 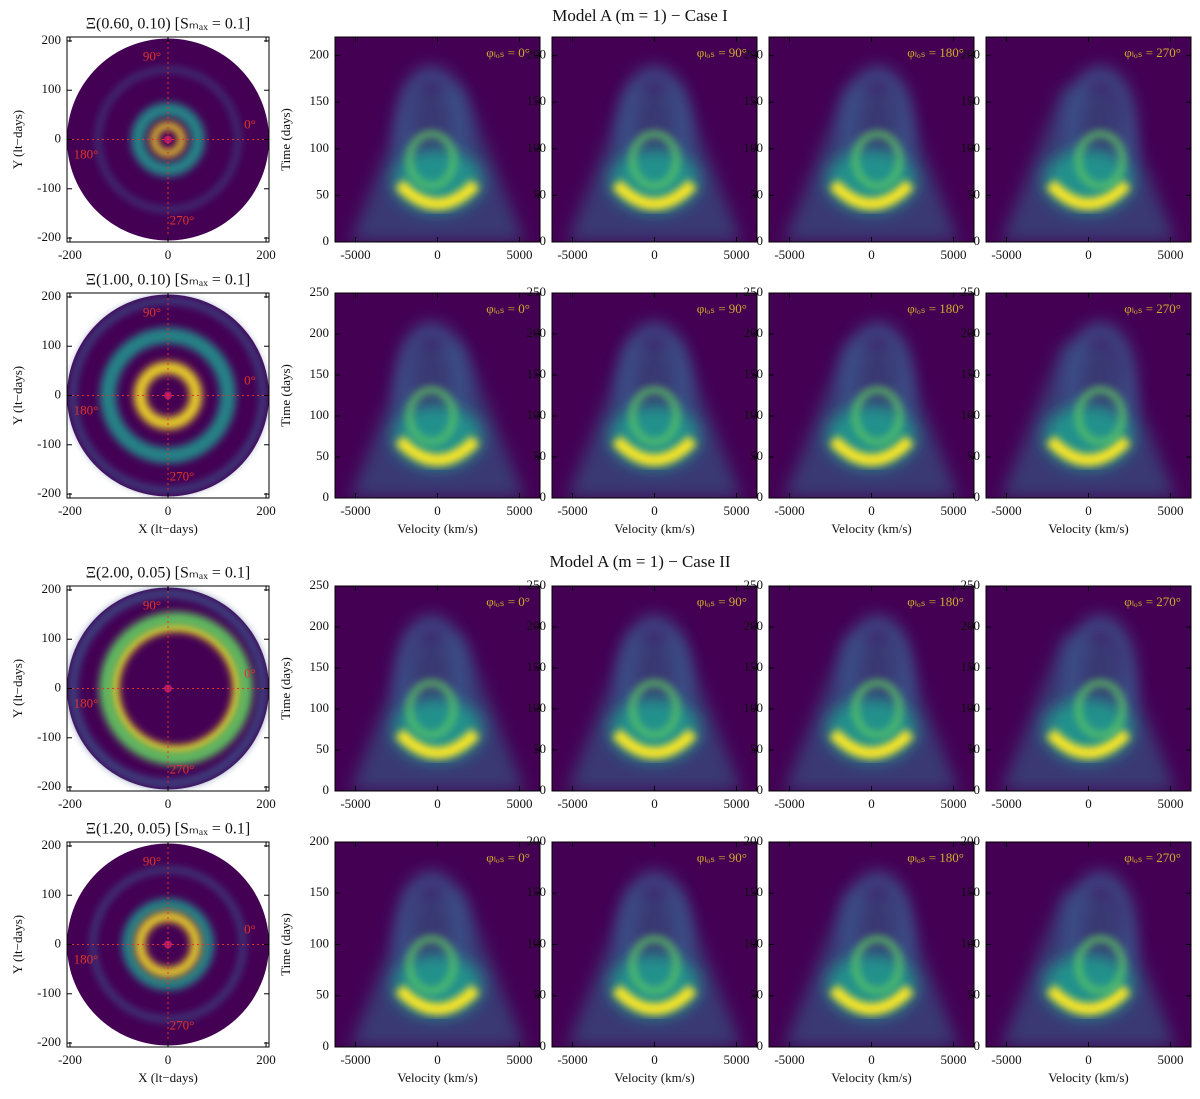 I want to click on panel-title: Ξ(2.00, 0.05) [Sₘₐₓ = 0.1], so click(x=168, y=573).